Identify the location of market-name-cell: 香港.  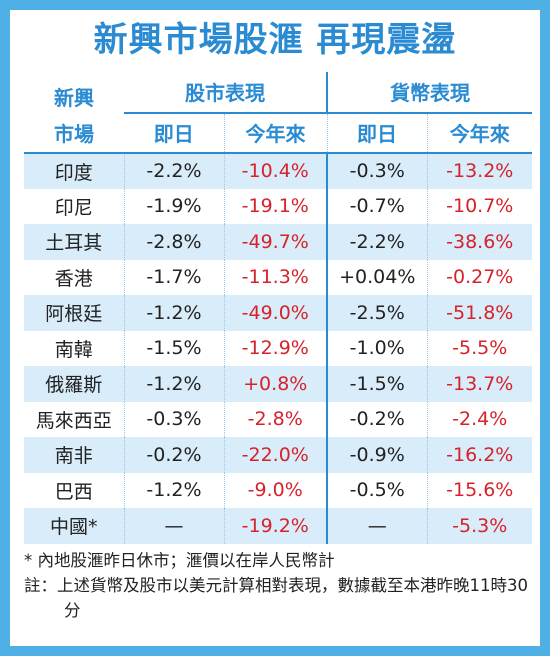
(73, 278).